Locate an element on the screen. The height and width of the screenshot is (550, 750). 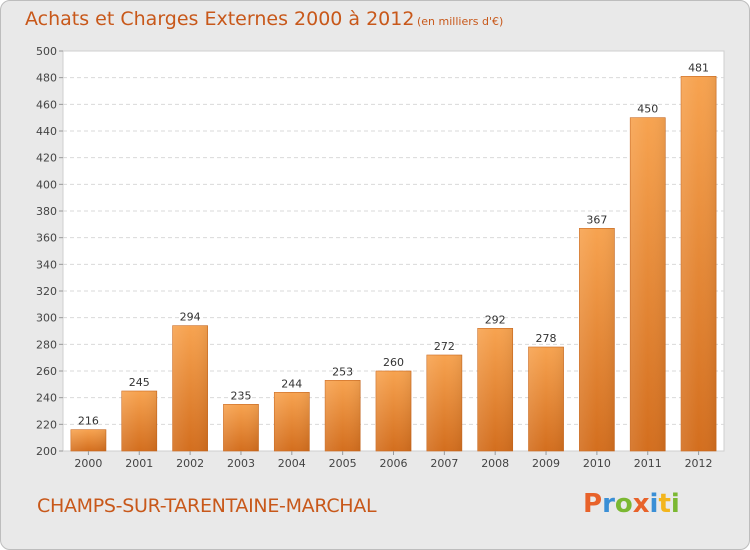
x-tick-label: 2011 is located at coordinates (648, 463).